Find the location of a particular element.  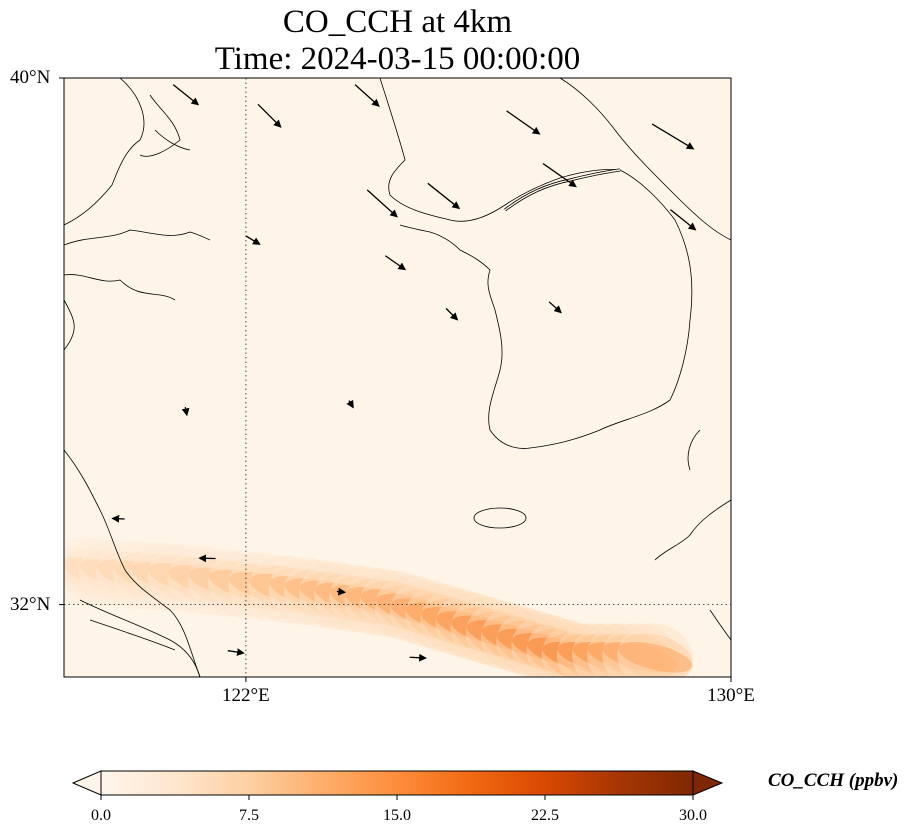

map-subtitle-time: Time: 2024-03-15 00:00:00 is located at coordinates (397, 59).